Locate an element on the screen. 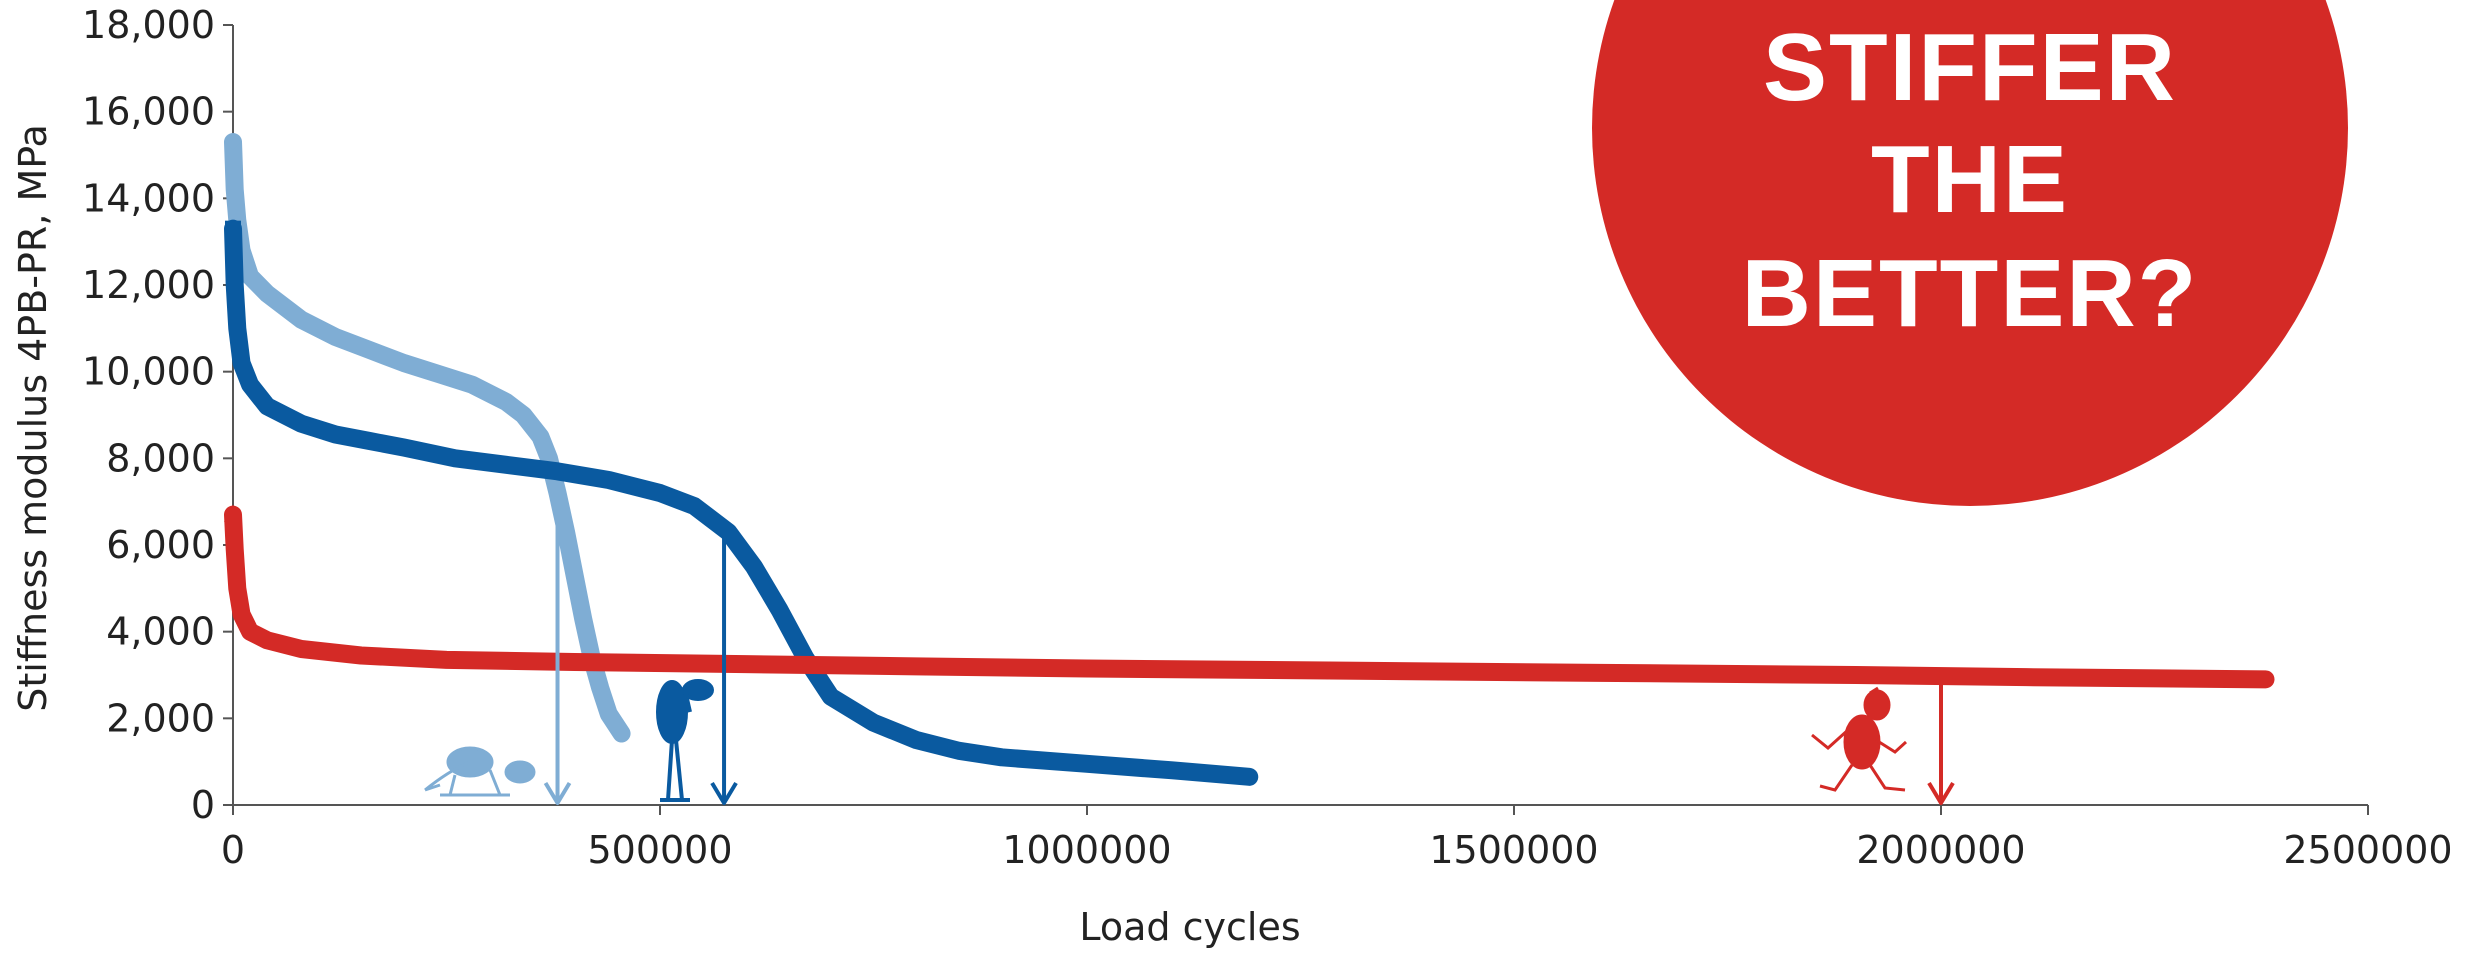 The height and width of the screenshot is (953, 2466). y-tick-label: 10,000 is located at coordinates (148, 372).